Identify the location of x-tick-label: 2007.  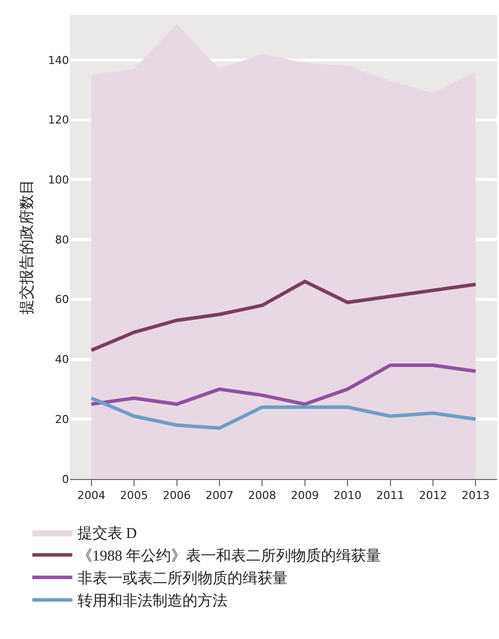
(219, 495).